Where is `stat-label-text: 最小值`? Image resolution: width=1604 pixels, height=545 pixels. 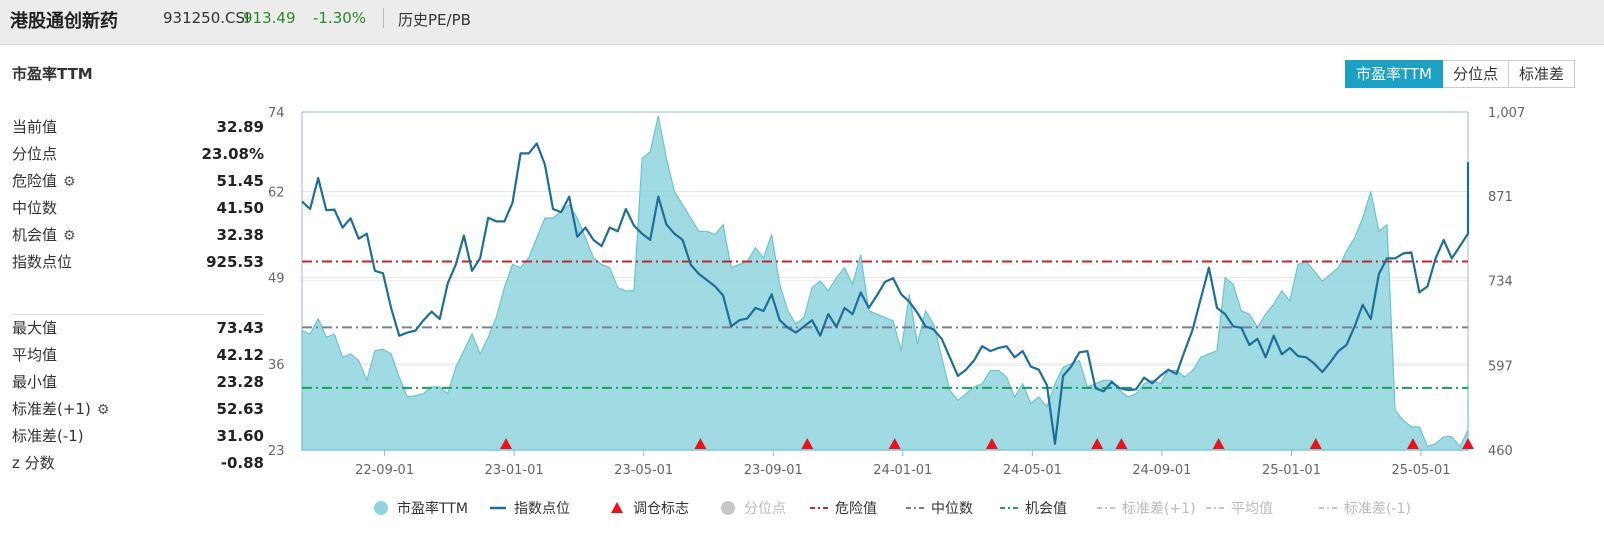
stat-label-text: 最小值 is located at coordinates (35, 382).